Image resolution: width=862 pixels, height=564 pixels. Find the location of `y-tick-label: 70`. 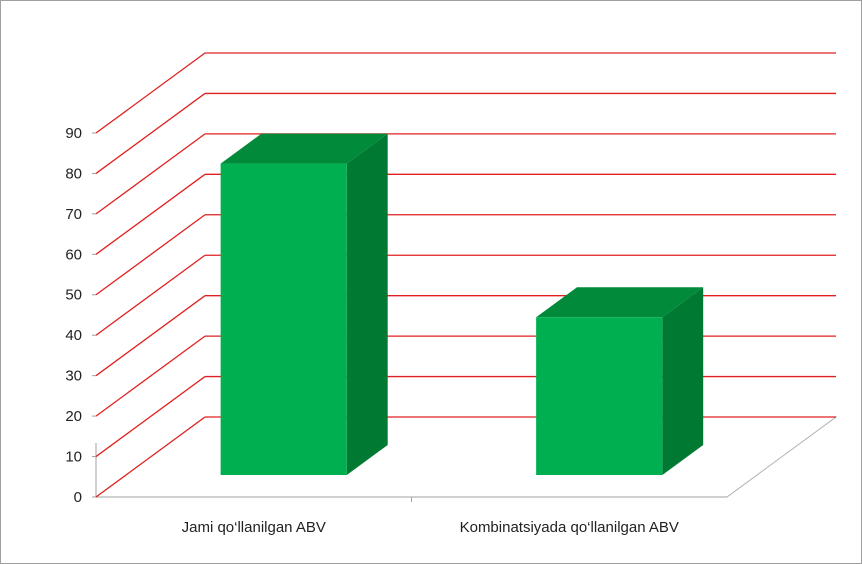

y-tick-label: 70 is located at coordinates (73, 214).